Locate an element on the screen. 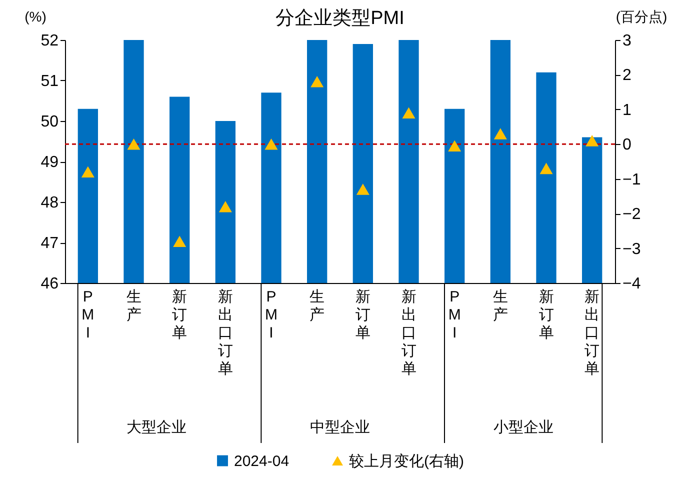 The height and width of the screenshot is (478, 679). y-tick-label: 49 is located at coordinates (49, 162).